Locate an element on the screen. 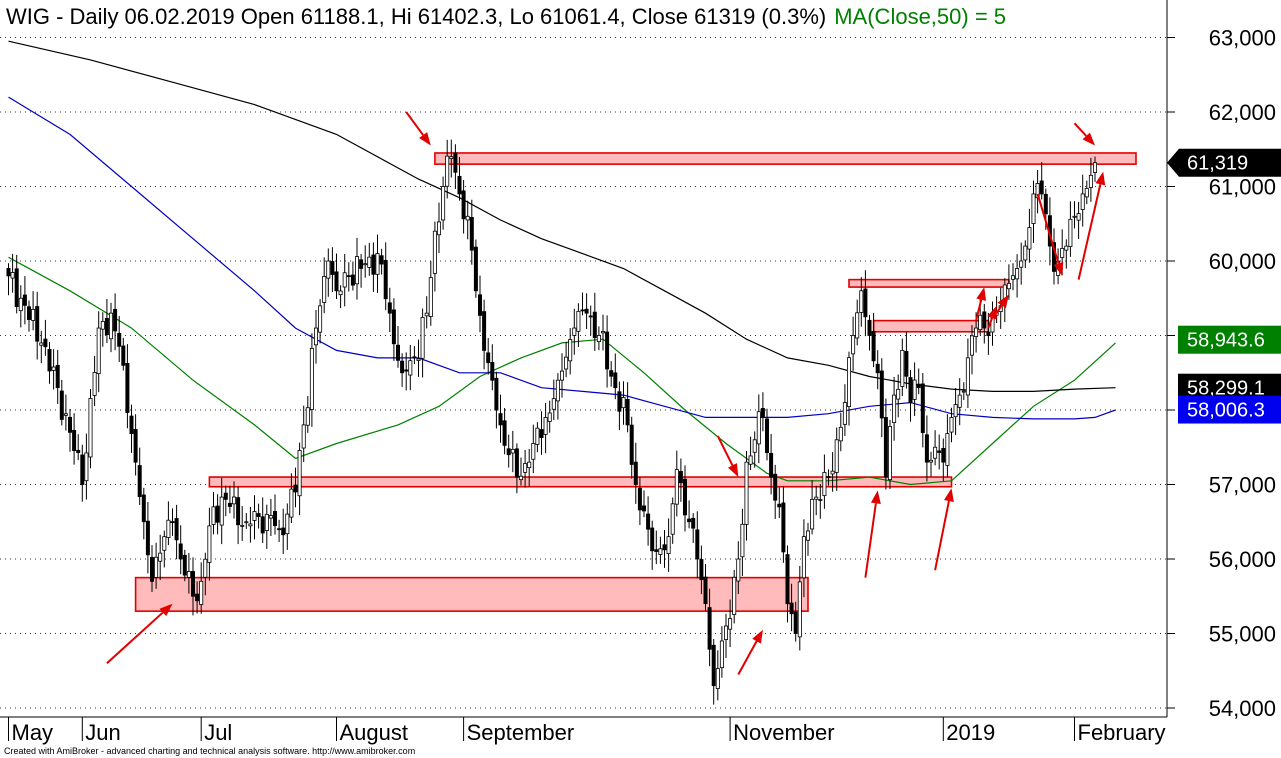  price-badge: 58,006.3 is located at coordinates (1229, 409).